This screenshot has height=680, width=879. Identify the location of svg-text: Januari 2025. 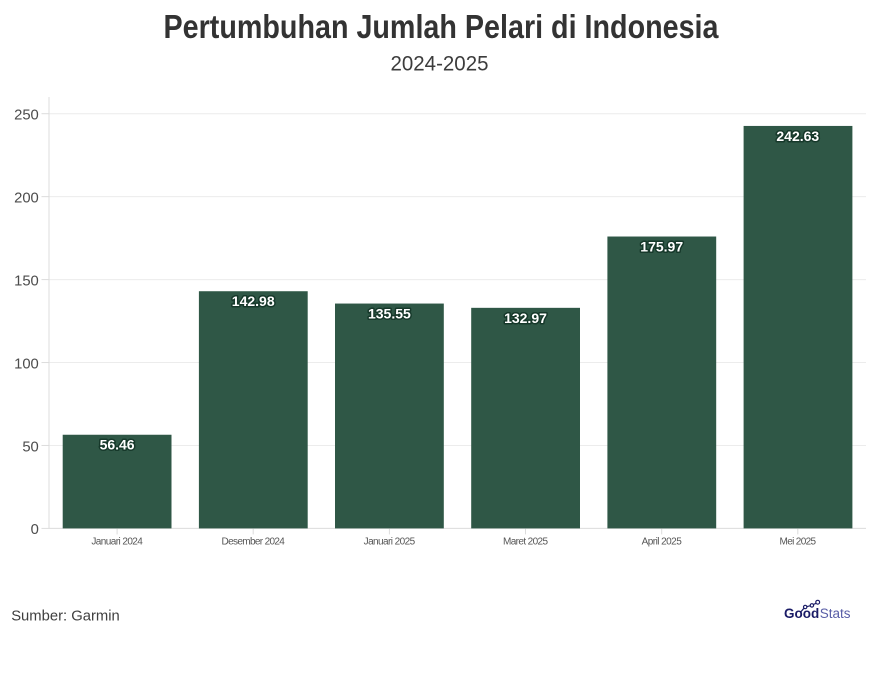
(390, 542).